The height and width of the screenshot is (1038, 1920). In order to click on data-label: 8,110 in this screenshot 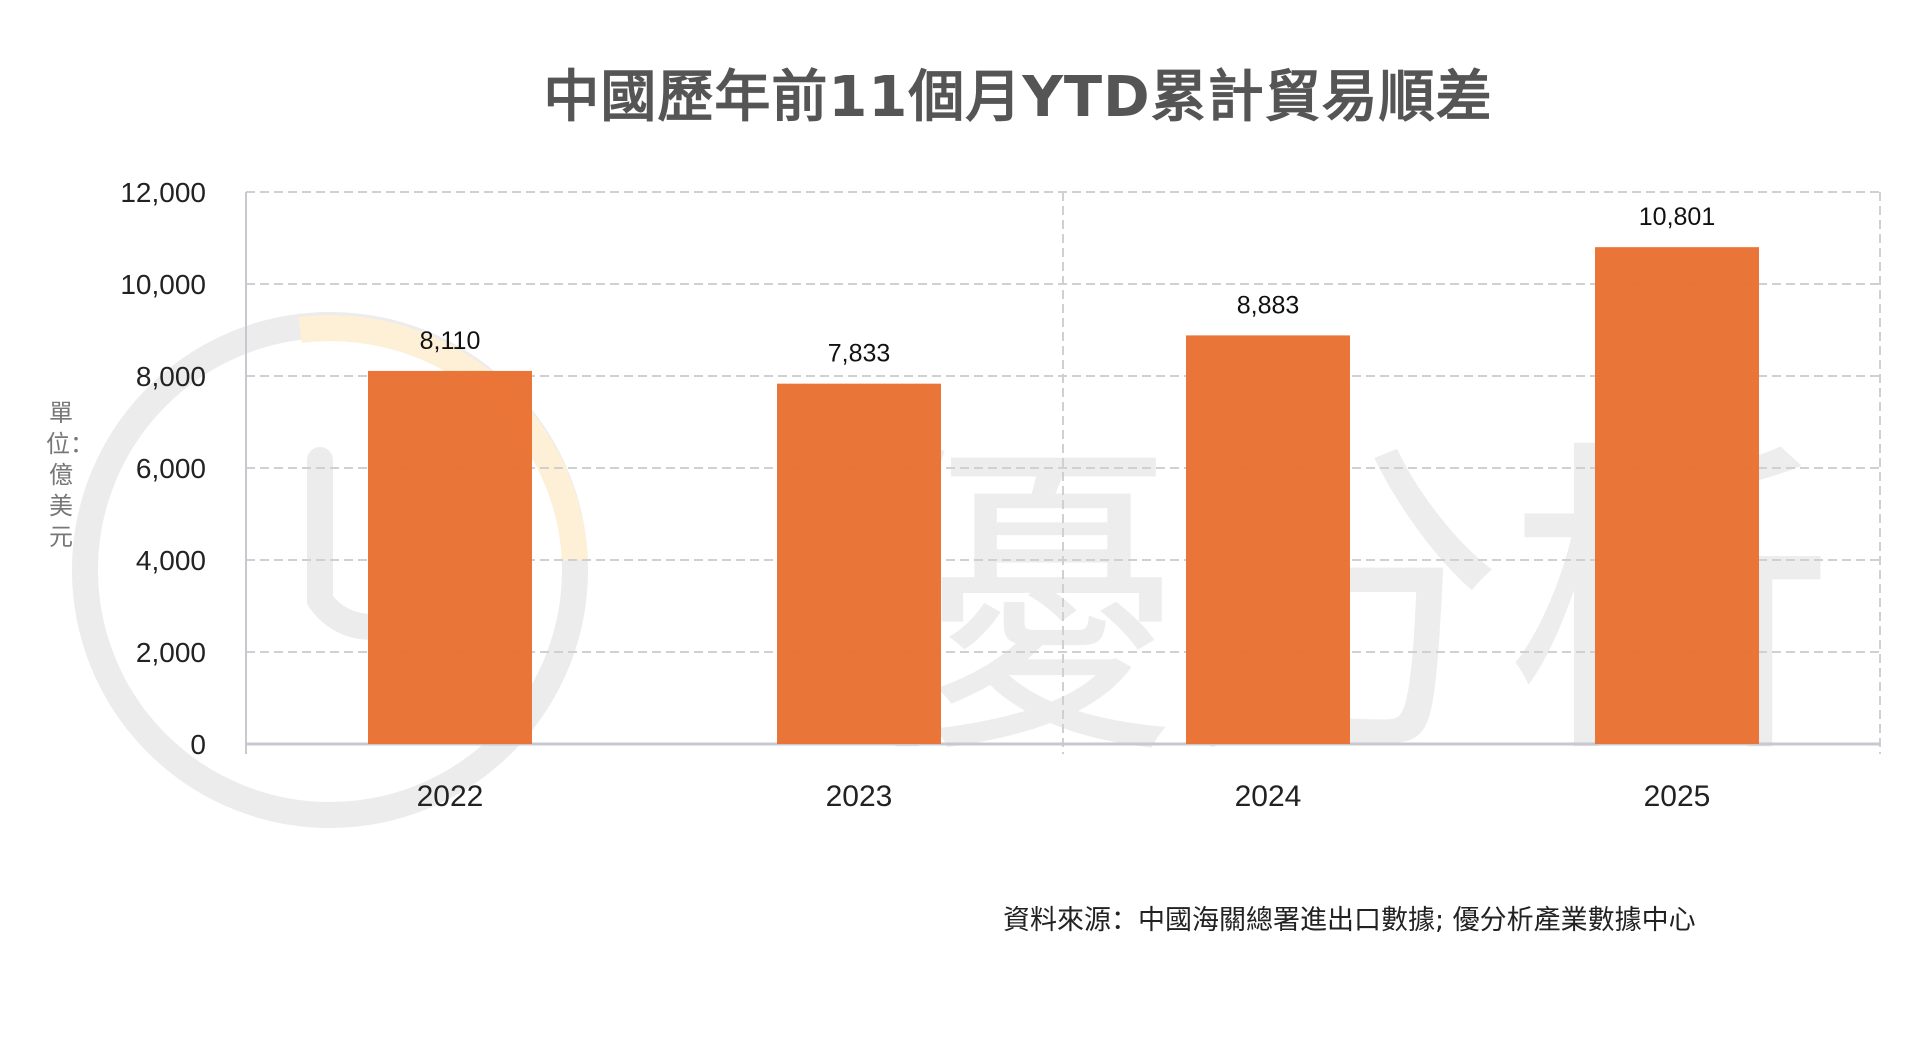, I will do `click(450, 341)`.